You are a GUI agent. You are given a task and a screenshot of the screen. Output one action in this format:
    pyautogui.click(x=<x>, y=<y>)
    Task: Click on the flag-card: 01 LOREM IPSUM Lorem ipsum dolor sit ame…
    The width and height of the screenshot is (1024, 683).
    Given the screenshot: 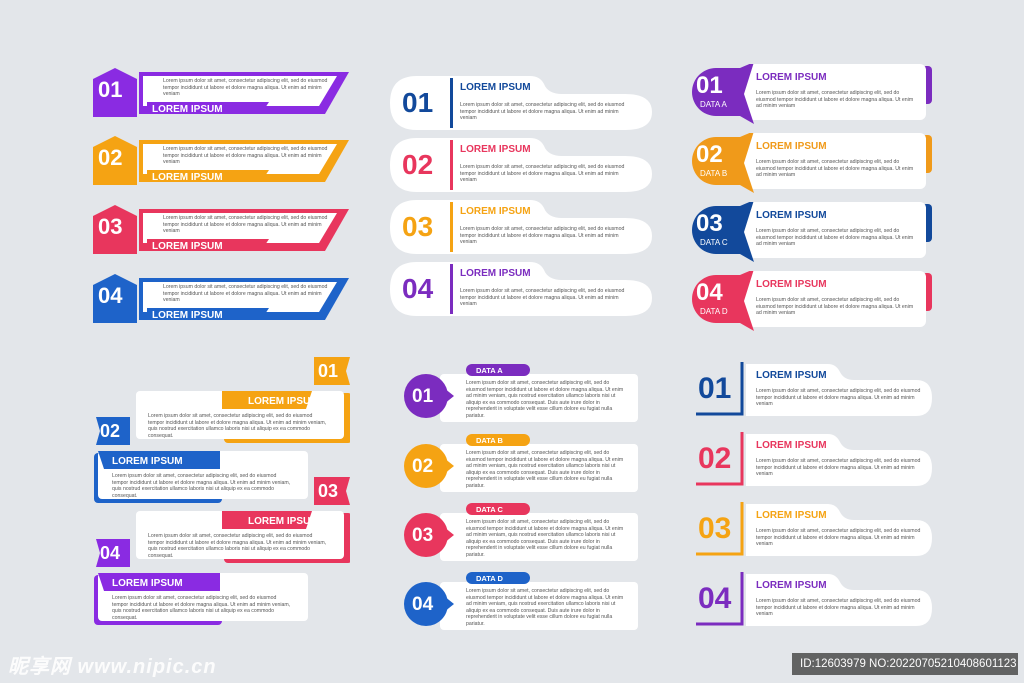 What is the action you would take?
    pyautogui.click(x=242, y=400)
    